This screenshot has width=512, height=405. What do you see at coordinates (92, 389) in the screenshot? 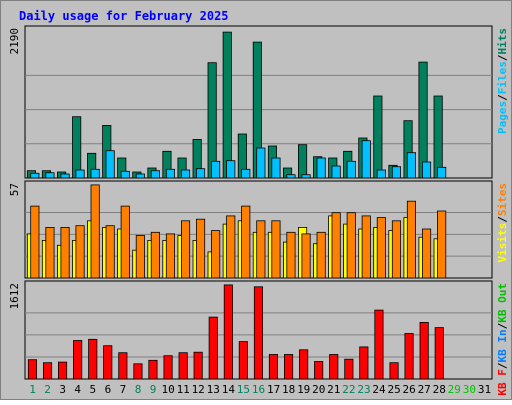
I see `day-label: 5` at bounding box center [92, 389].